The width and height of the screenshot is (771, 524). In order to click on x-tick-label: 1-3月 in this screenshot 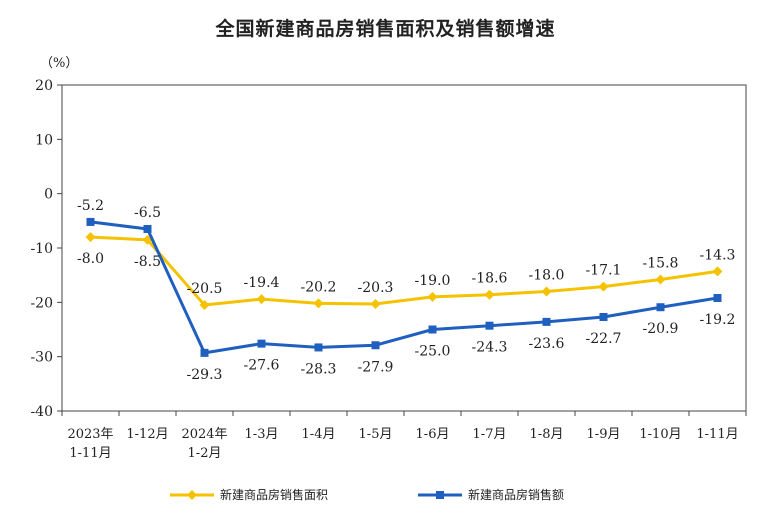, I will do `click(262, 434)`.